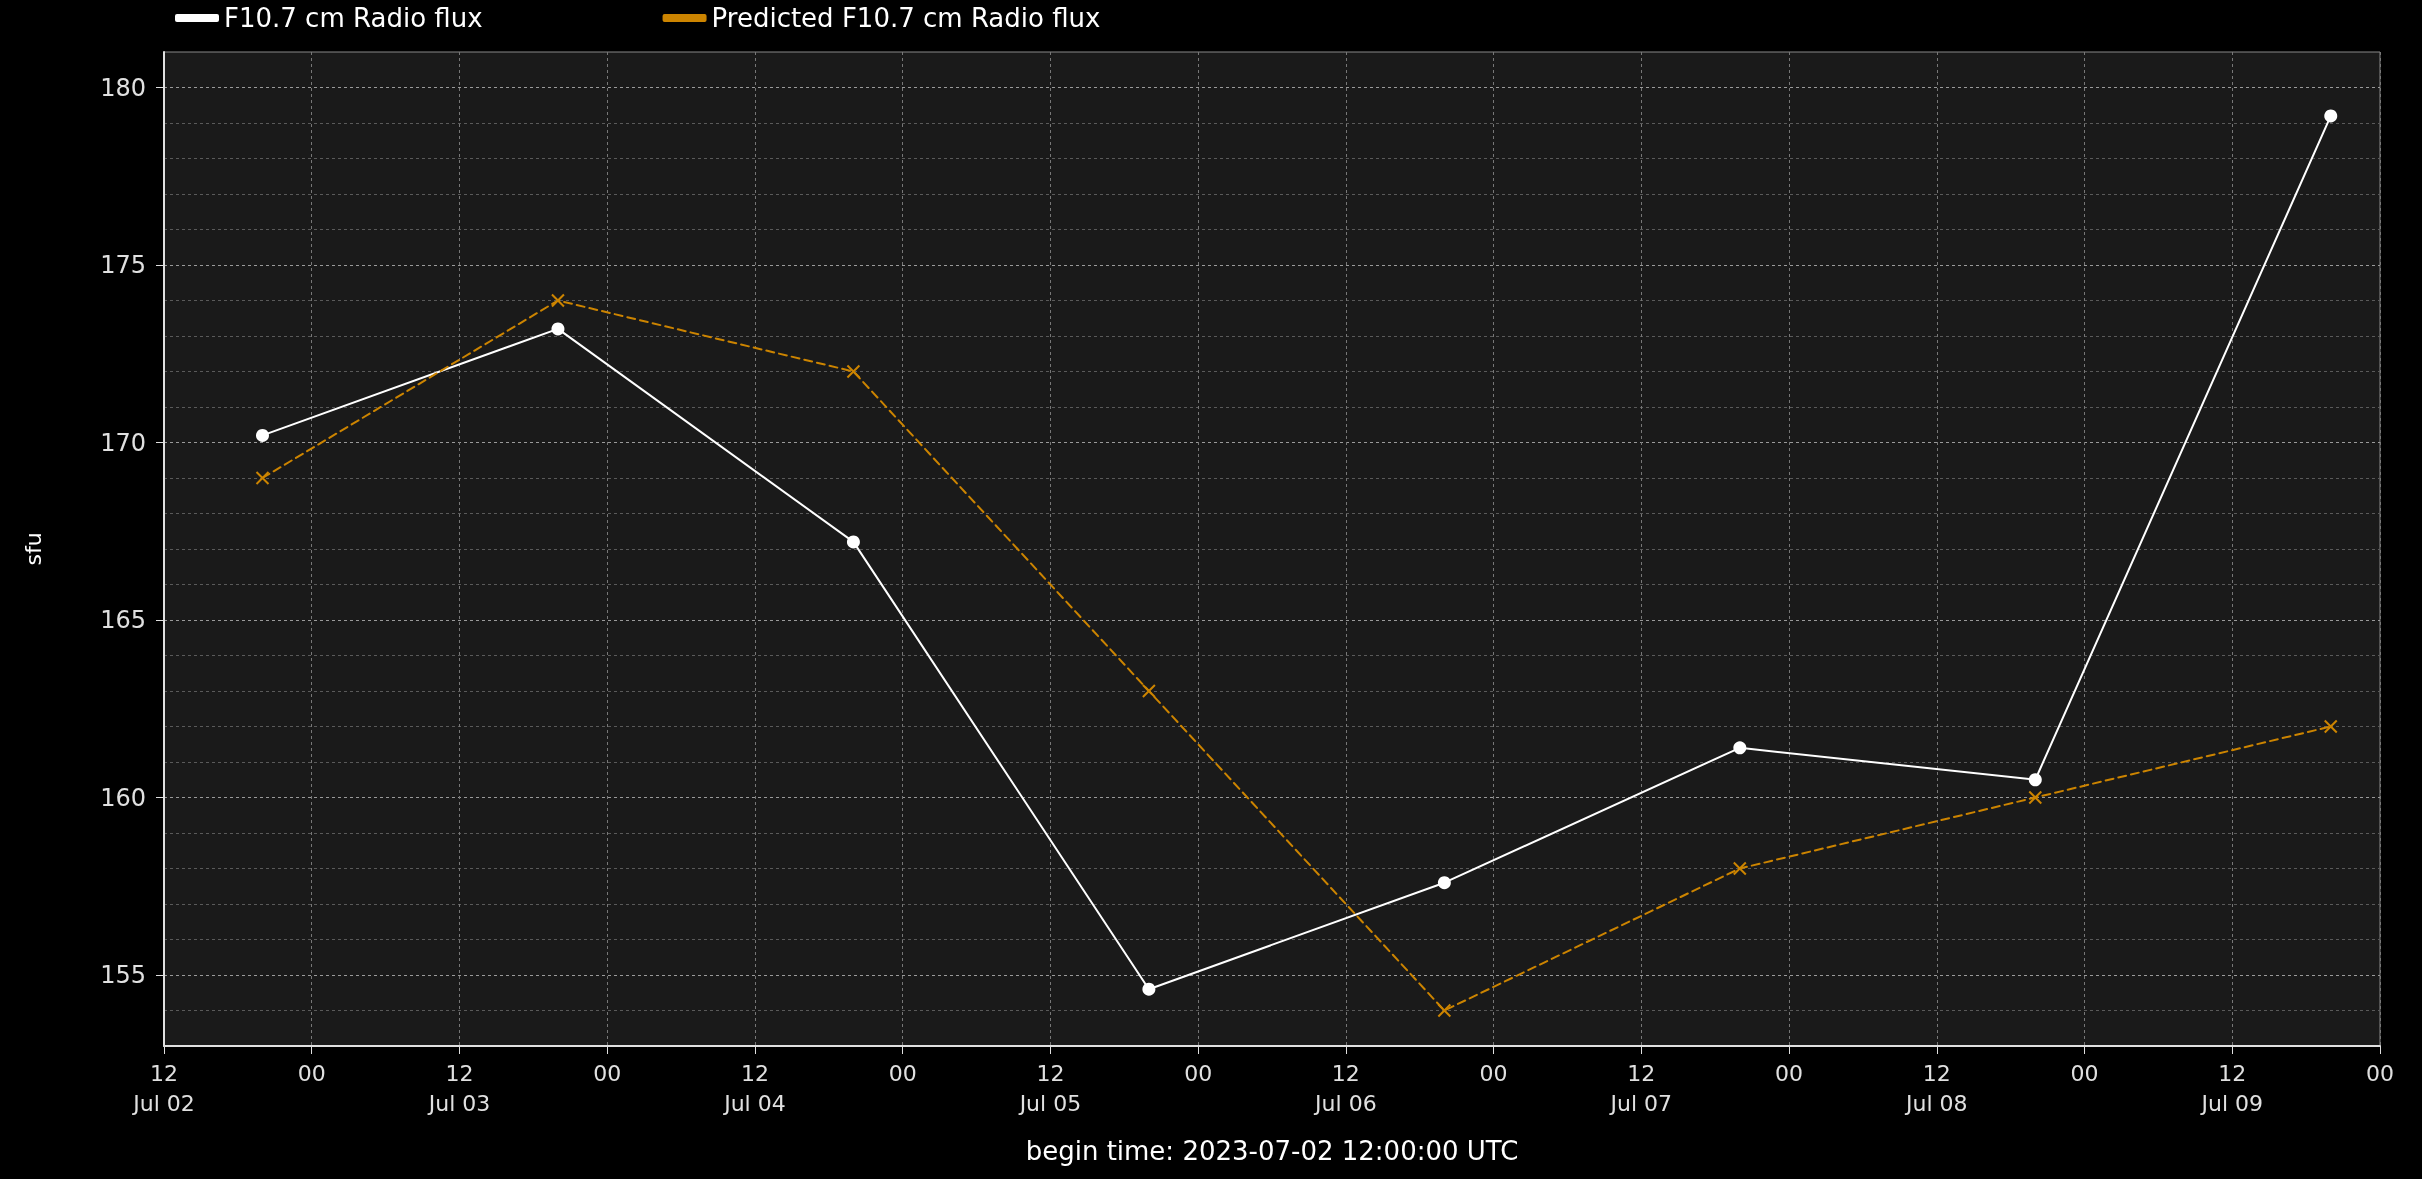 The height and width of the screenshot is (1179, 2422). Describe the element at coordinates (2231, 1088) in the screenshot. I see `x-tick-label: 12 Jul 09` at that location.